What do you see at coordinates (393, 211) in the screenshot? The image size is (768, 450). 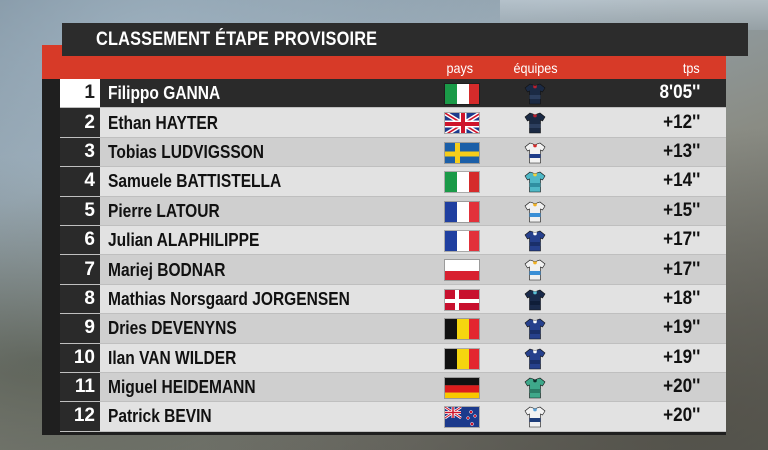 I see `standing-row: 5 Pierre LATOUR +15''` at bounding box center [393, 211].